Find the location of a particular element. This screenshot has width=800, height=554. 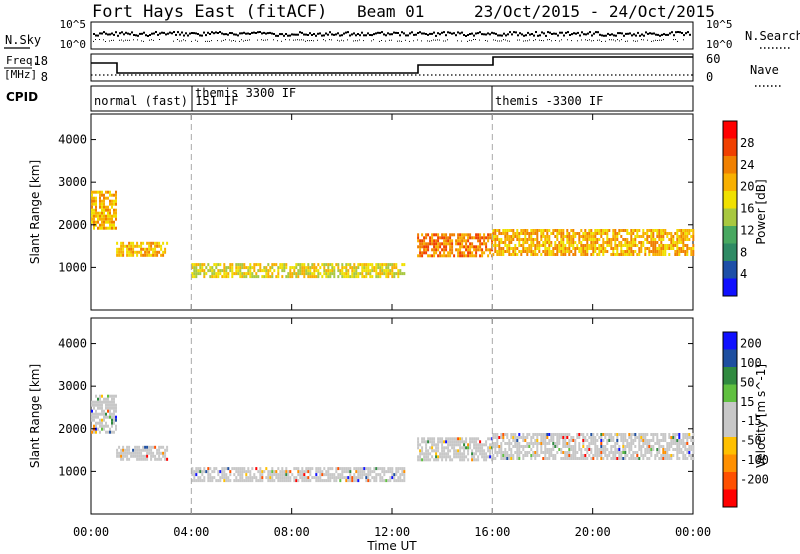

date-range: 23/Oct/2015 - 24/Oct/2015 is located at coordinates (594, 11).